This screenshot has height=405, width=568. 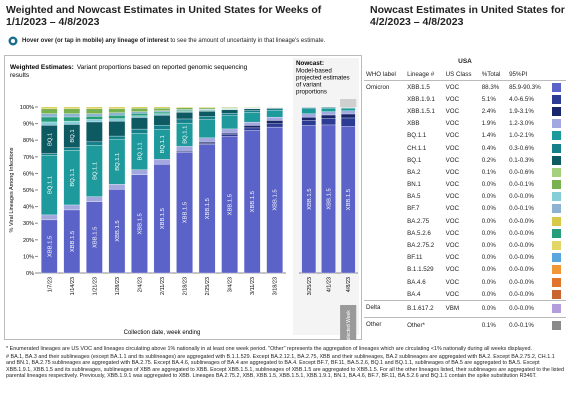 What do you see at coordinates (310, 63) in the screenshot?
I see `chart-title: Nowcast:` at bounding box center [310, 63].